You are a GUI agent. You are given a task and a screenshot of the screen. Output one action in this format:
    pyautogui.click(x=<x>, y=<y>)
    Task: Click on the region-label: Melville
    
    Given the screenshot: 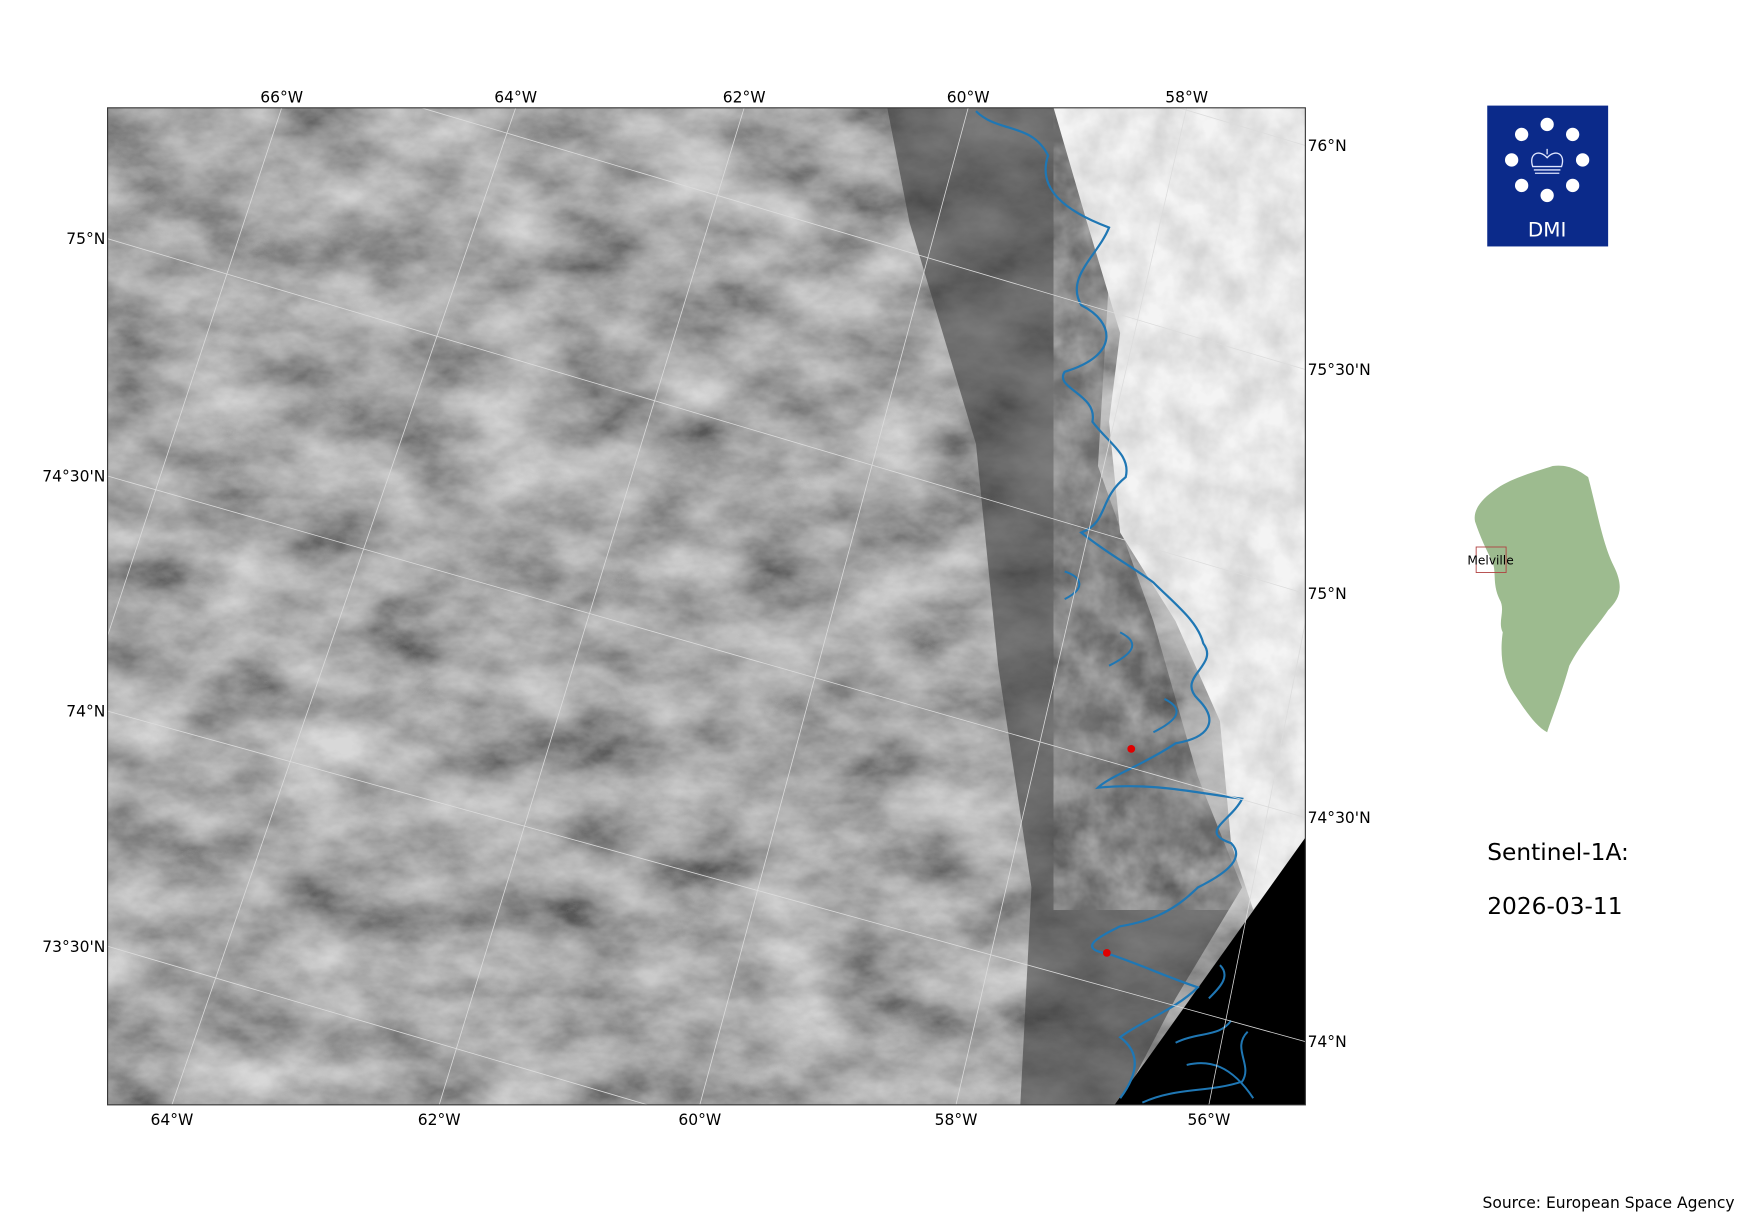 What is the action you would take?
    pyautogui.click(x=1490, y=561)
    